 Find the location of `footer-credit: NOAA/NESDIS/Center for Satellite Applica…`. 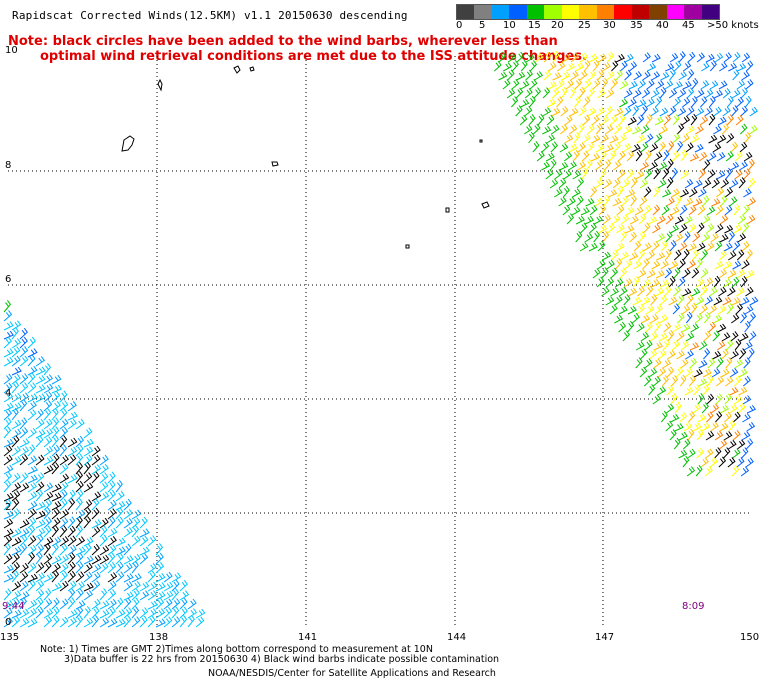

footer-credit: NOAA/NESDIS/Center for Satellite Applica… is located at coordinates (352, 673).